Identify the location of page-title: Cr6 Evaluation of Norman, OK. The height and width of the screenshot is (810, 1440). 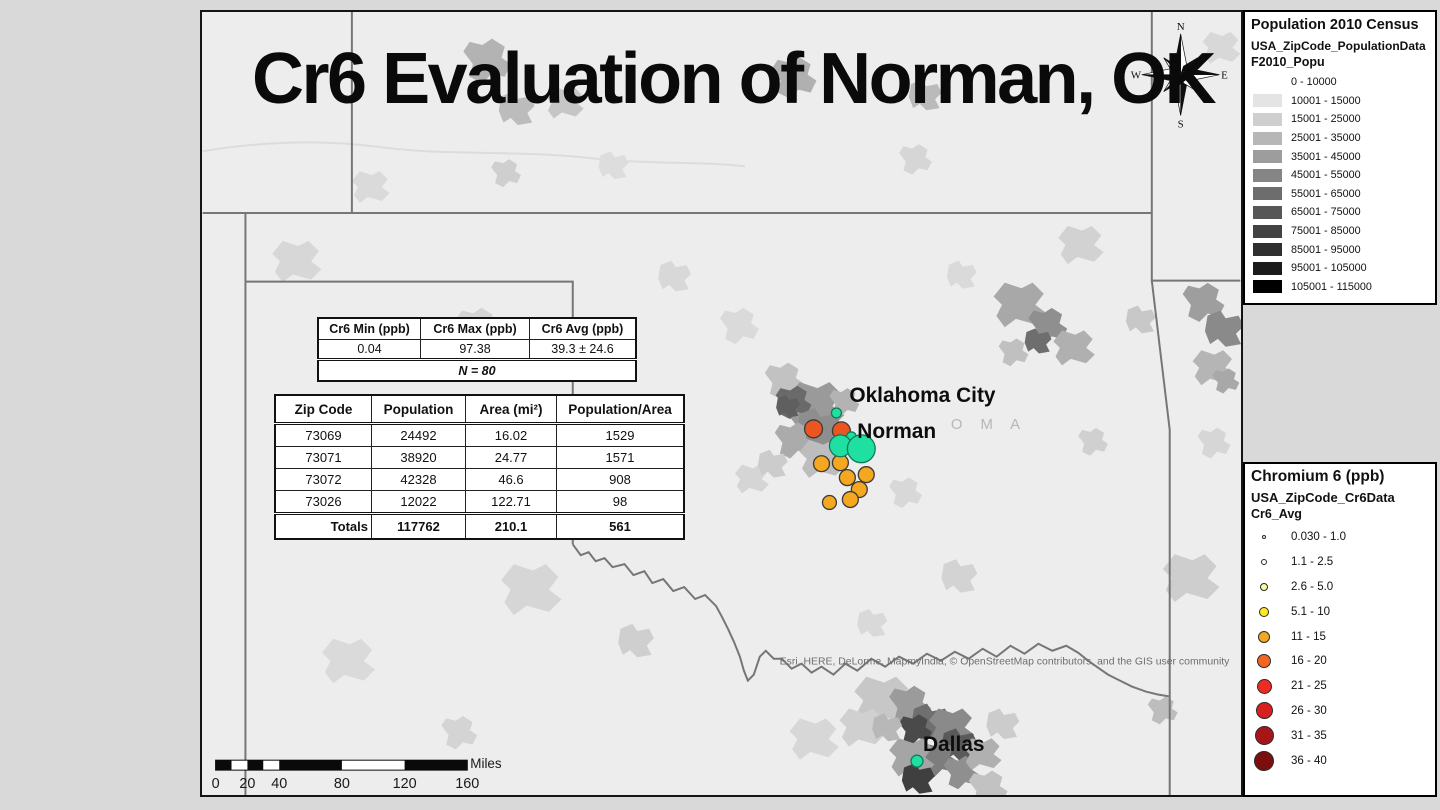
(734, 79).